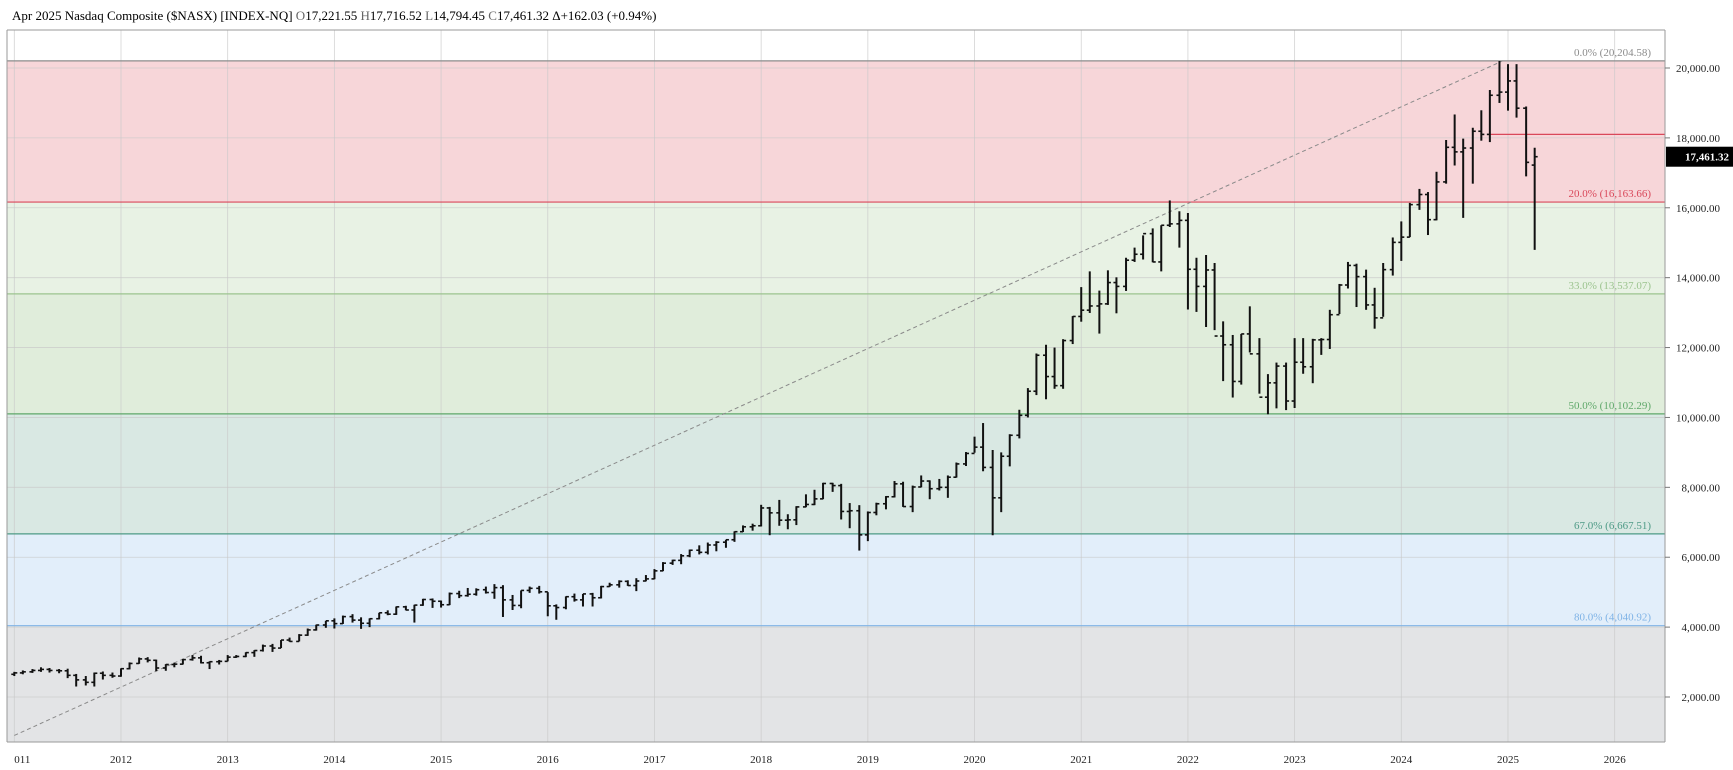  Describe the element at coordinates (1612, 618) in the screenshot. I see `fib-level-label: 80.0% (4,040.92)` at that location.